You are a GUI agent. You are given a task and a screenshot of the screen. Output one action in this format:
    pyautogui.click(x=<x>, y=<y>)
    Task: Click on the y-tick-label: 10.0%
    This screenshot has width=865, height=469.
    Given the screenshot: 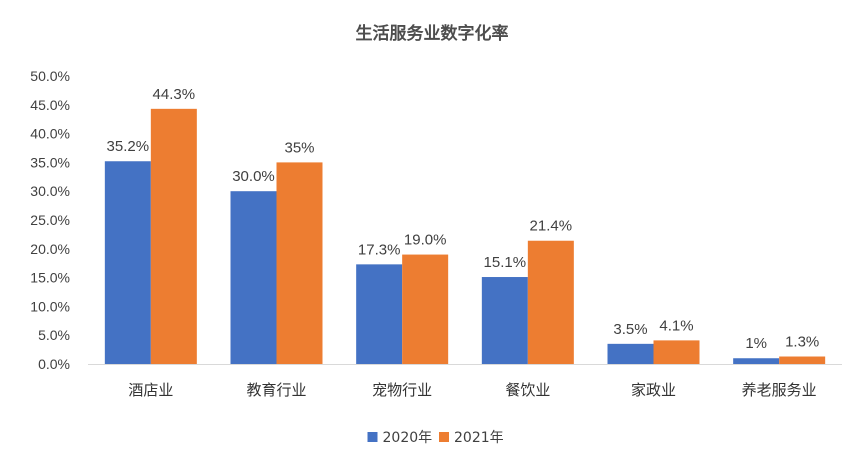 What is the action you would take?
    pyautogui.click(x=50, y=306)
    